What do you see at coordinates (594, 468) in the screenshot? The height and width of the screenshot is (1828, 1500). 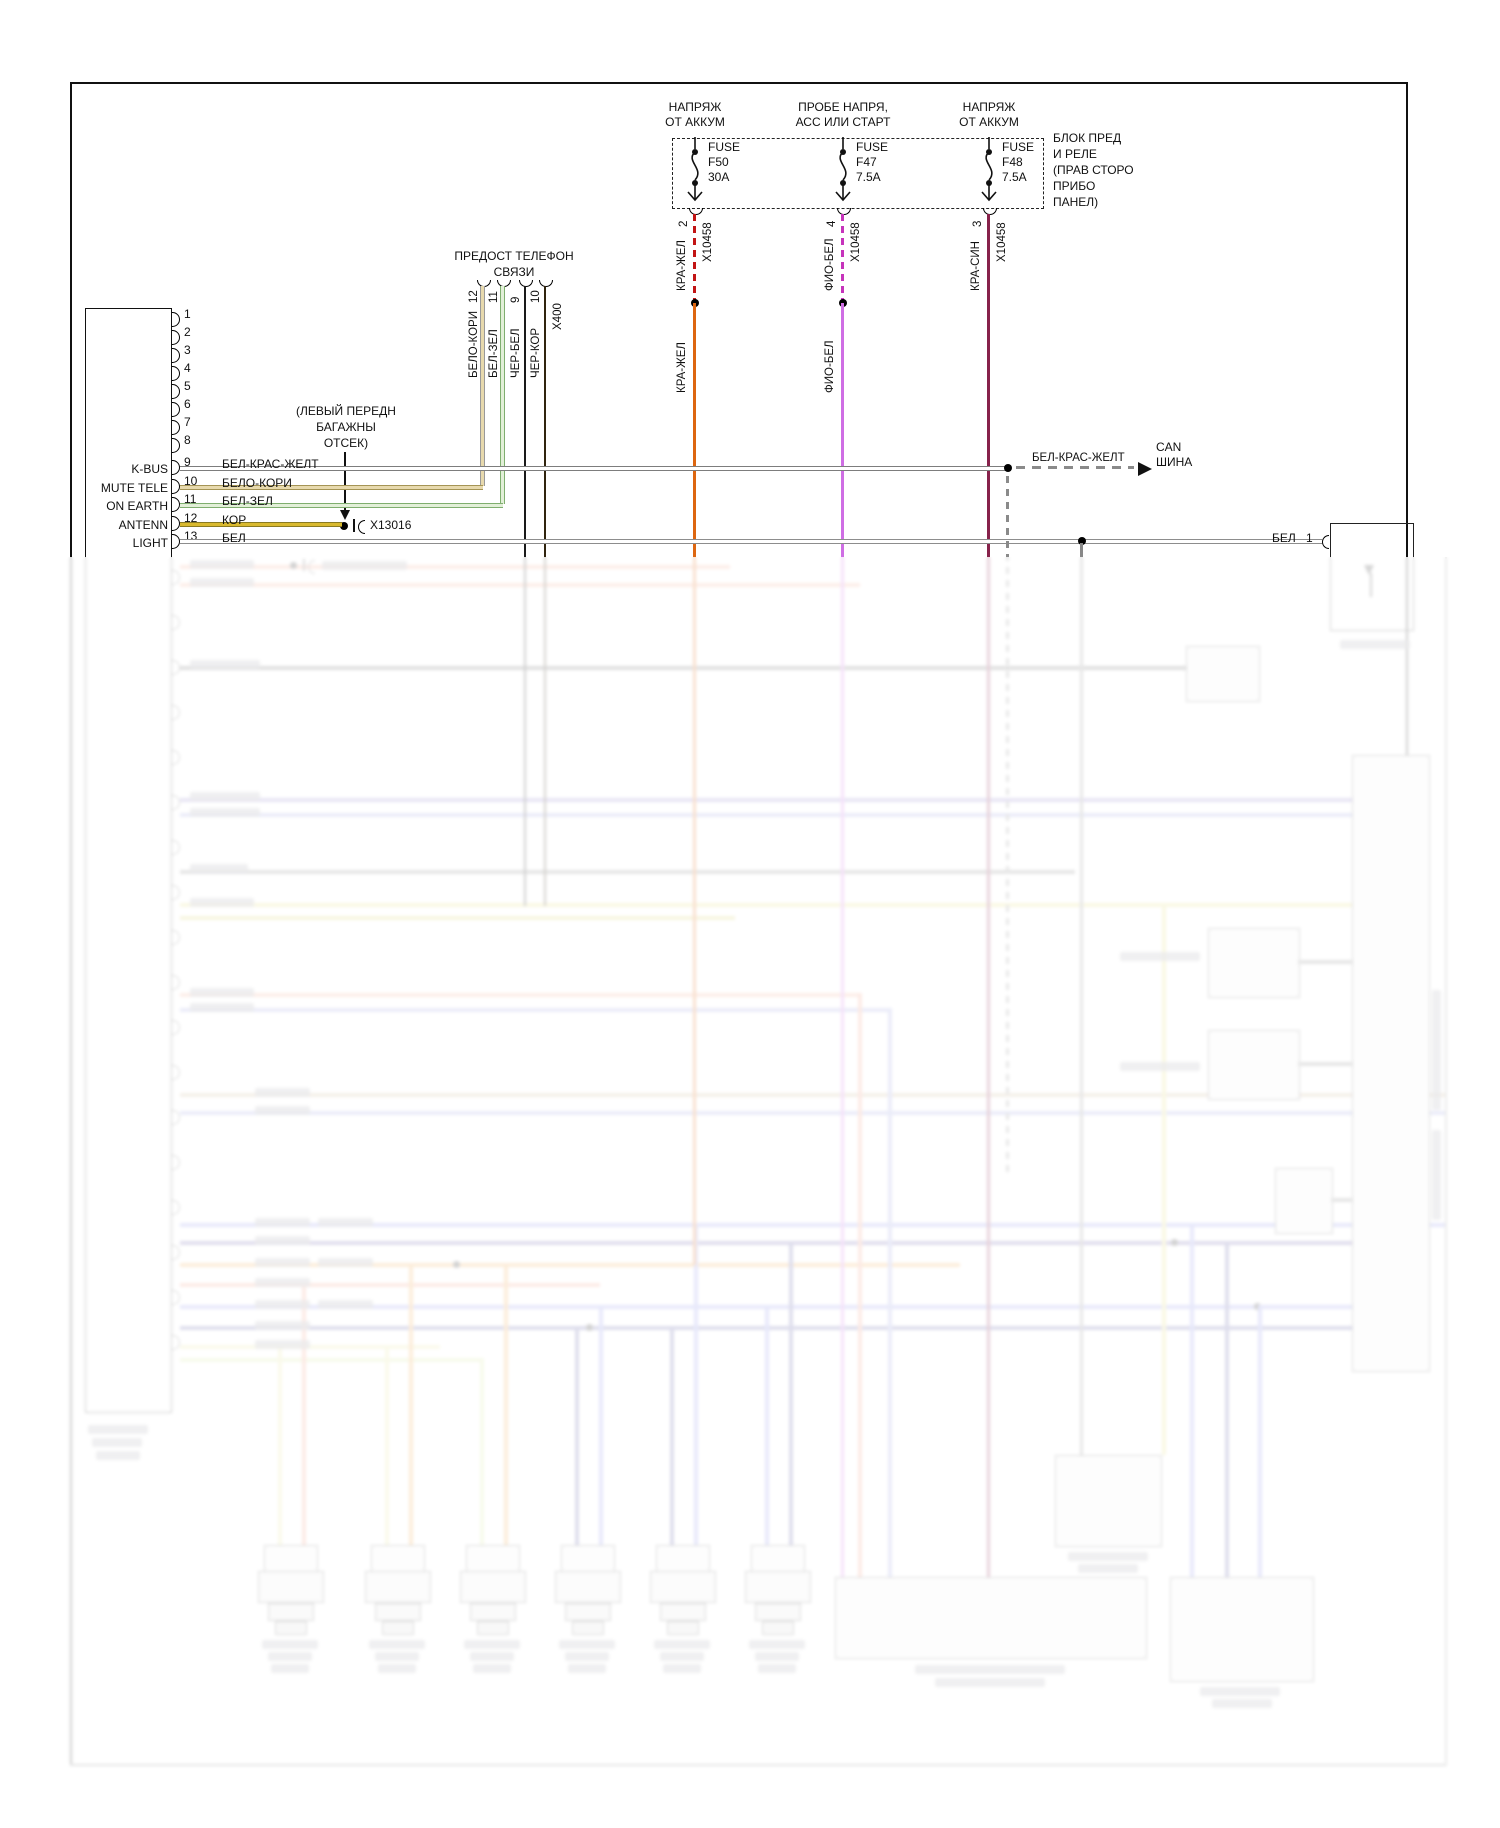 I see `wire-bel-kras-zhelt` at bounding box center [594, 468].